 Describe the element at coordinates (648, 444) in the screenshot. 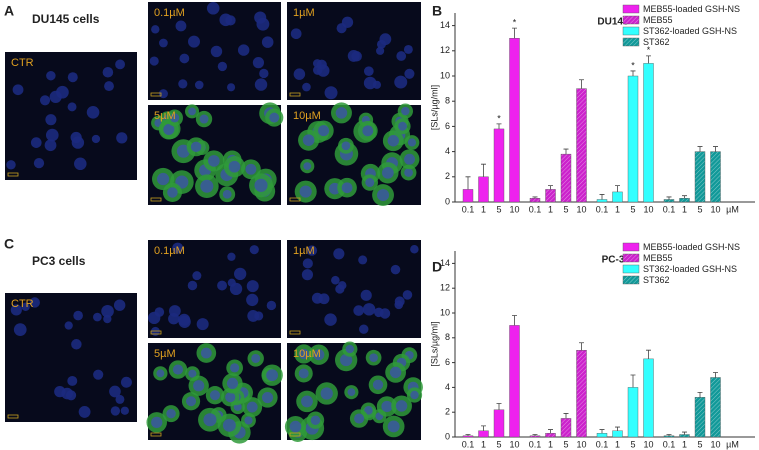

I see `x-tick-label: 10` at that location.